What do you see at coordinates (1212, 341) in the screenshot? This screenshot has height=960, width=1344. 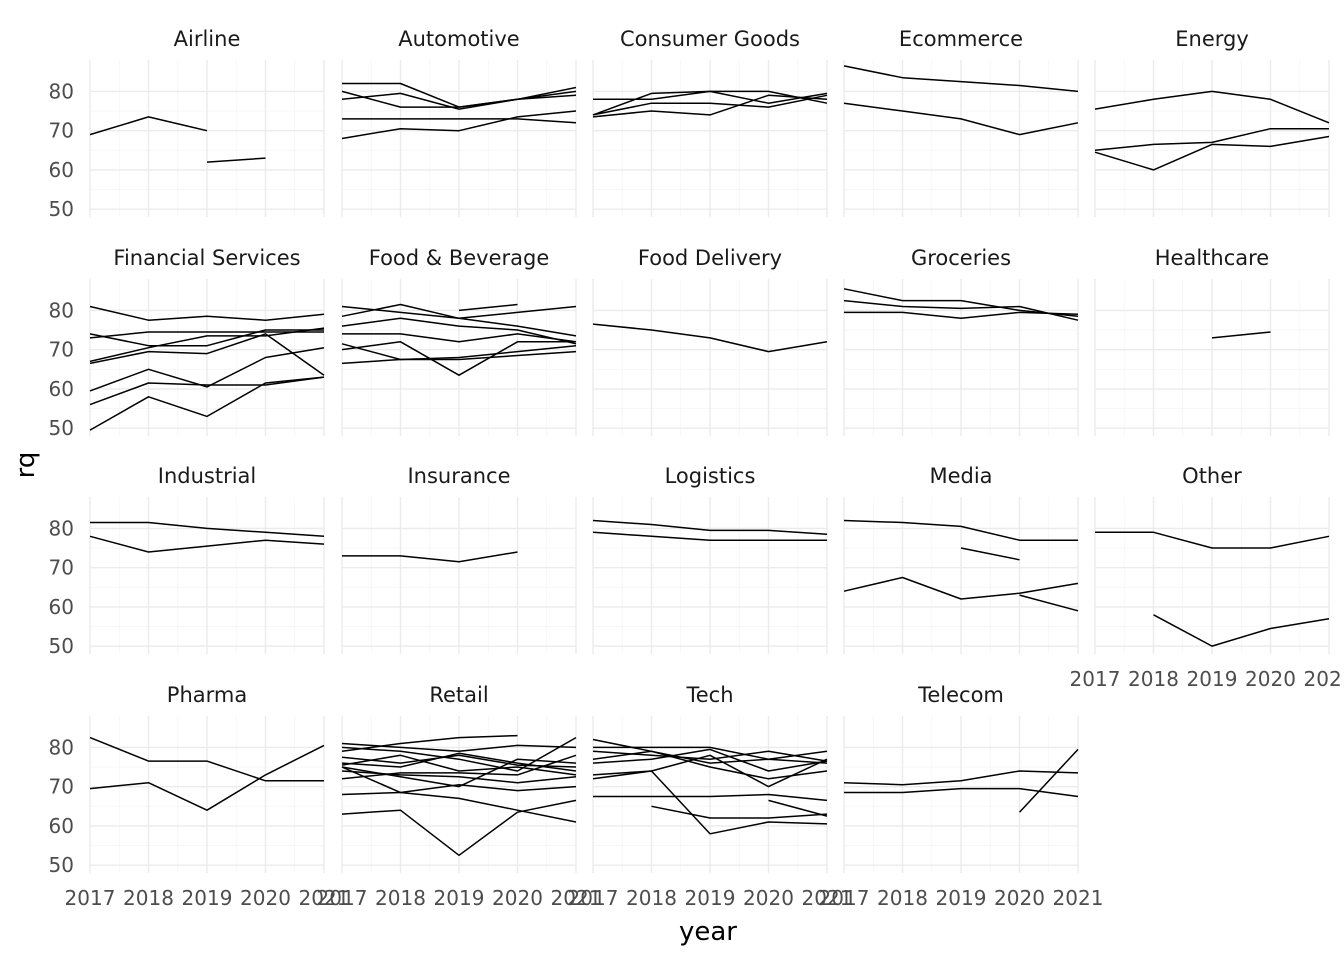 I see `facet-panel: Healthcare` at bounding box center [1212, 341].